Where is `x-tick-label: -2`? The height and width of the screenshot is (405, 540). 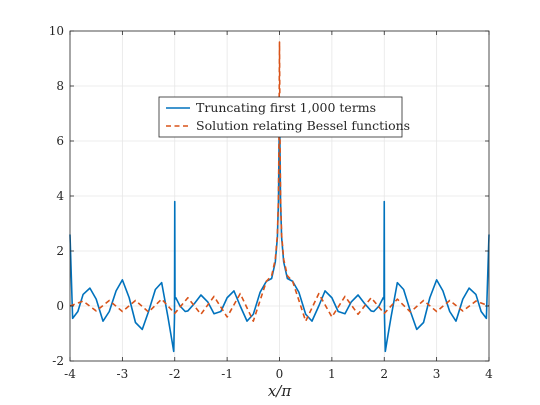
x-tick-label: -2 is located at coordinates (175, 374).